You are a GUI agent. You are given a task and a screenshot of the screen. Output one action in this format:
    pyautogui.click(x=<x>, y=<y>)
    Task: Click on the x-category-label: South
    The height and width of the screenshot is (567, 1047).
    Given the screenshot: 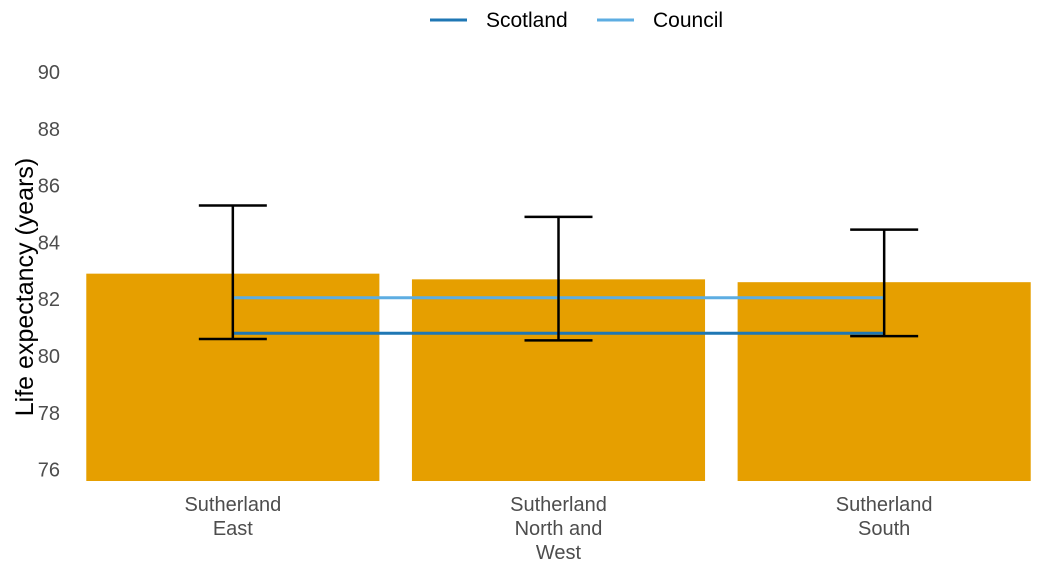 What is the action you would take?
    pyautogui.click(x=884, y=529)
    